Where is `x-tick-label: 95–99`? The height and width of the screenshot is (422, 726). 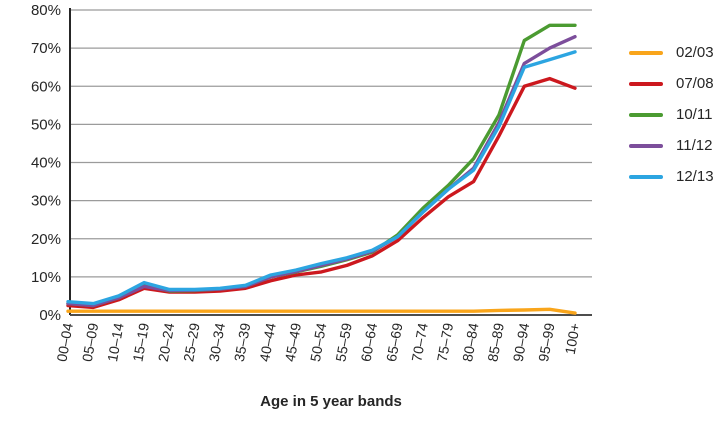
x-tick-label: 95–99 is located at coordinates (546, 342).